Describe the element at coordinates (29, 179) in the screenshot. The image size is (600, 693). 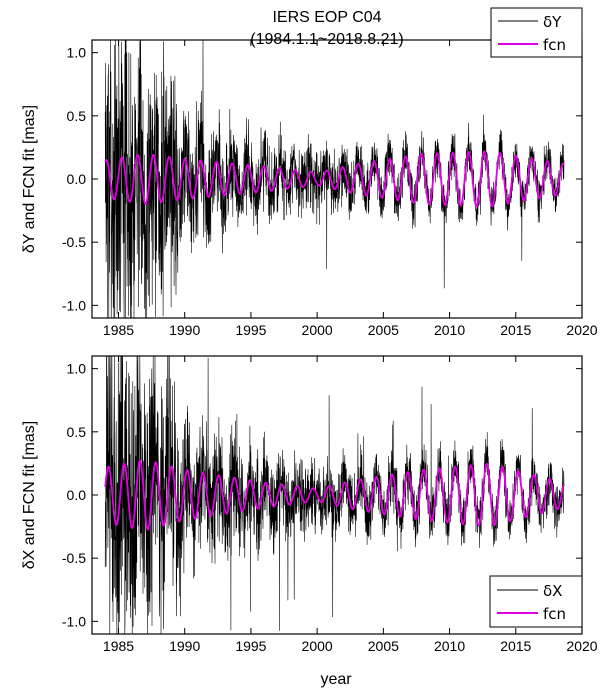
I see `top-y-axis-label: δY and FCN fit [mas]` at that location.